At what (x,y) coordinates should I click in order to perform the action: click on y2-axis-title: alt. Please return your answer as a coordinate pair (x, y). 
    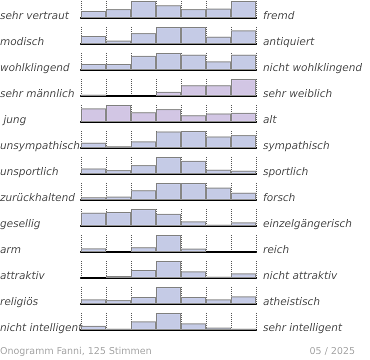
    Looking at the image, I should click on (269, 121).